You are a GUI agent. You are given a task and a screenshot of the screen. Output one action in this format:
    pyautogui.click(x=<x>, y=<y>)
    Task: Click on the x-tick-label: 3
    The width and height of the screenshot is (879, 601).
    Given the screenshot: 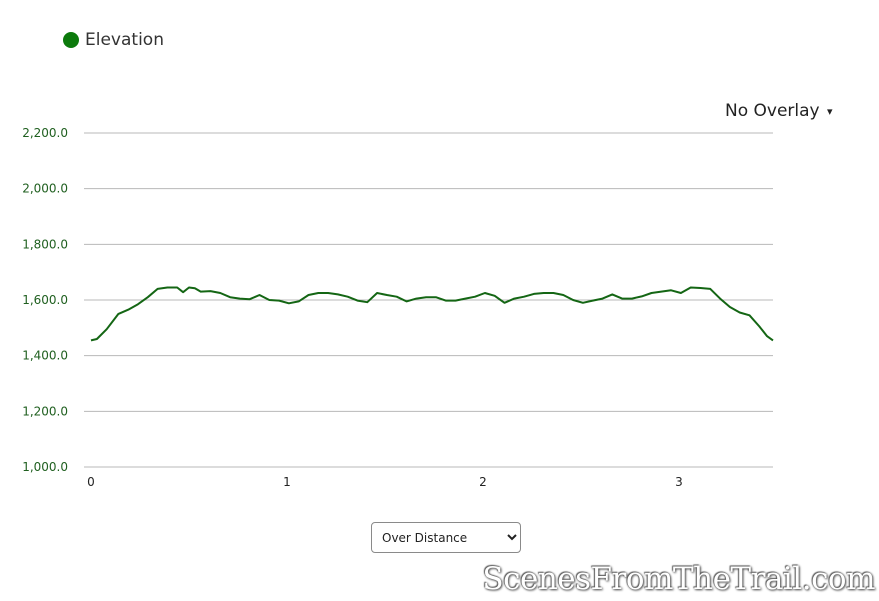 What is the action you would take?
    pyautogui.click(x=679, y=482)
    